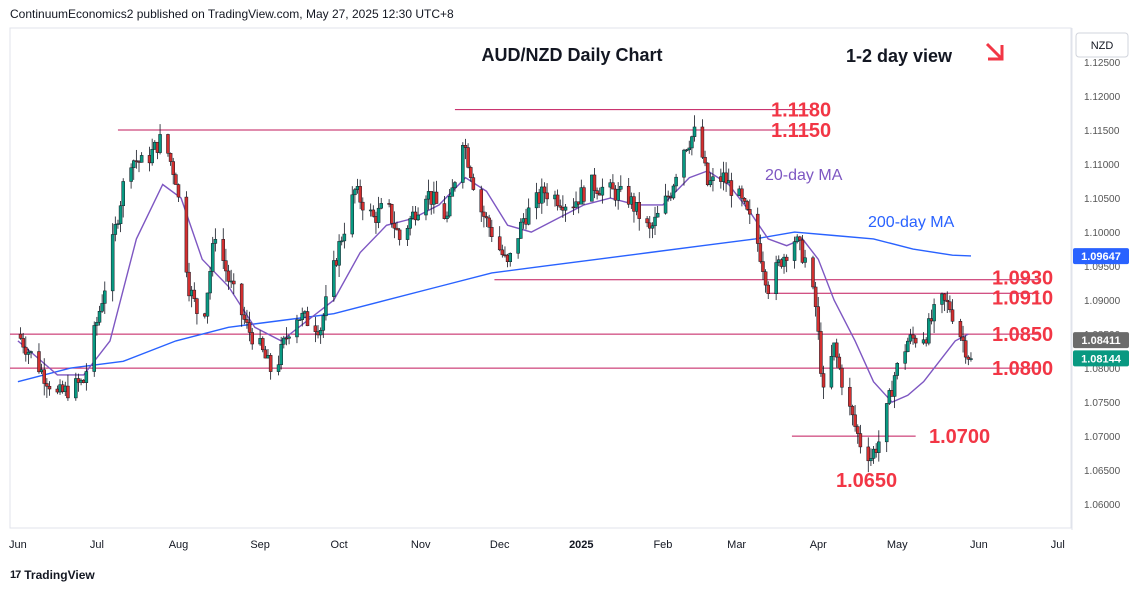 The image size is (1143, 593). What do you see at coordinates (662, 545) in the screenshot?
I see `x-tick-label: Feb` at bounding box center [662, 545].